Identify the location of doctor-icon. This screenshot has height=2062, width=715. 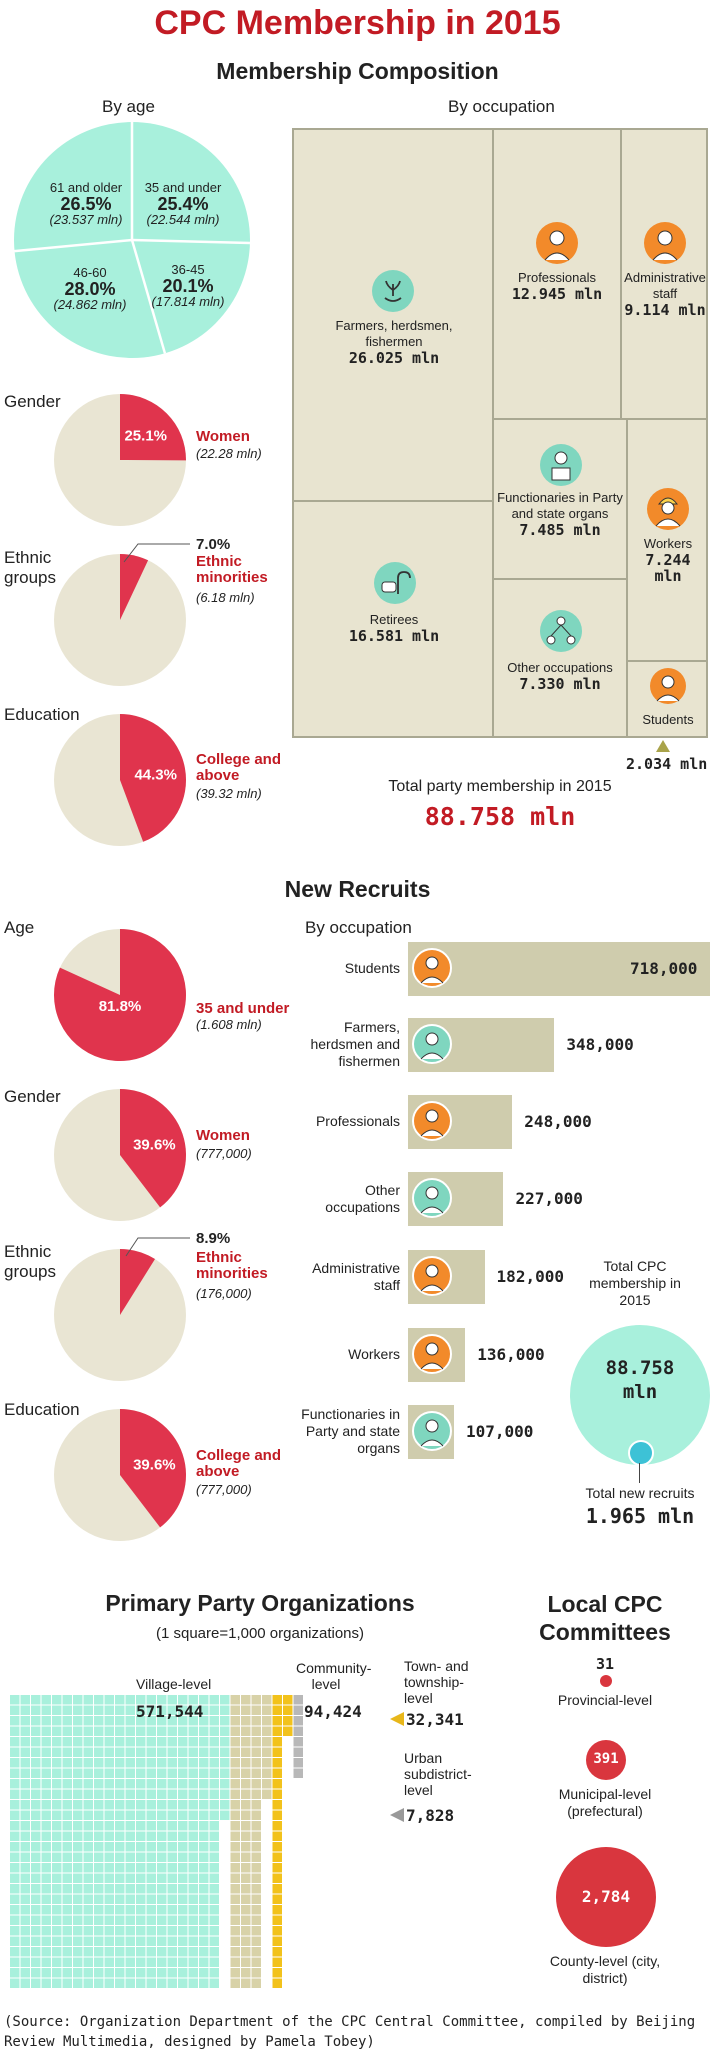
(432, 1121).